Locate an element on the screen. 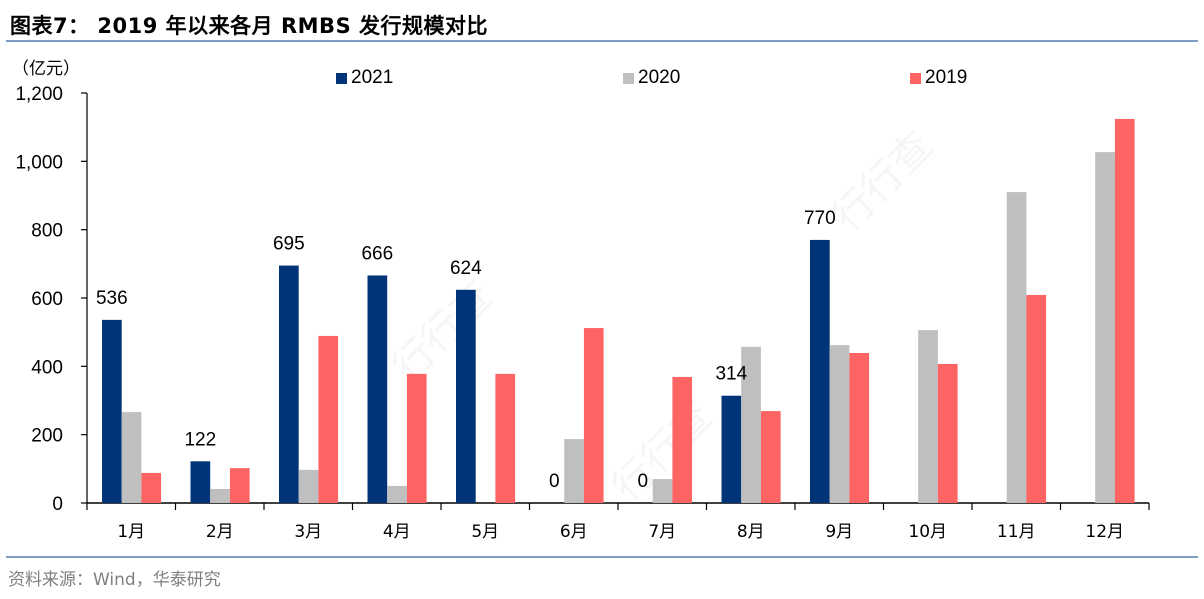  bar-2019-1月 is located at coordinates (151, 487).